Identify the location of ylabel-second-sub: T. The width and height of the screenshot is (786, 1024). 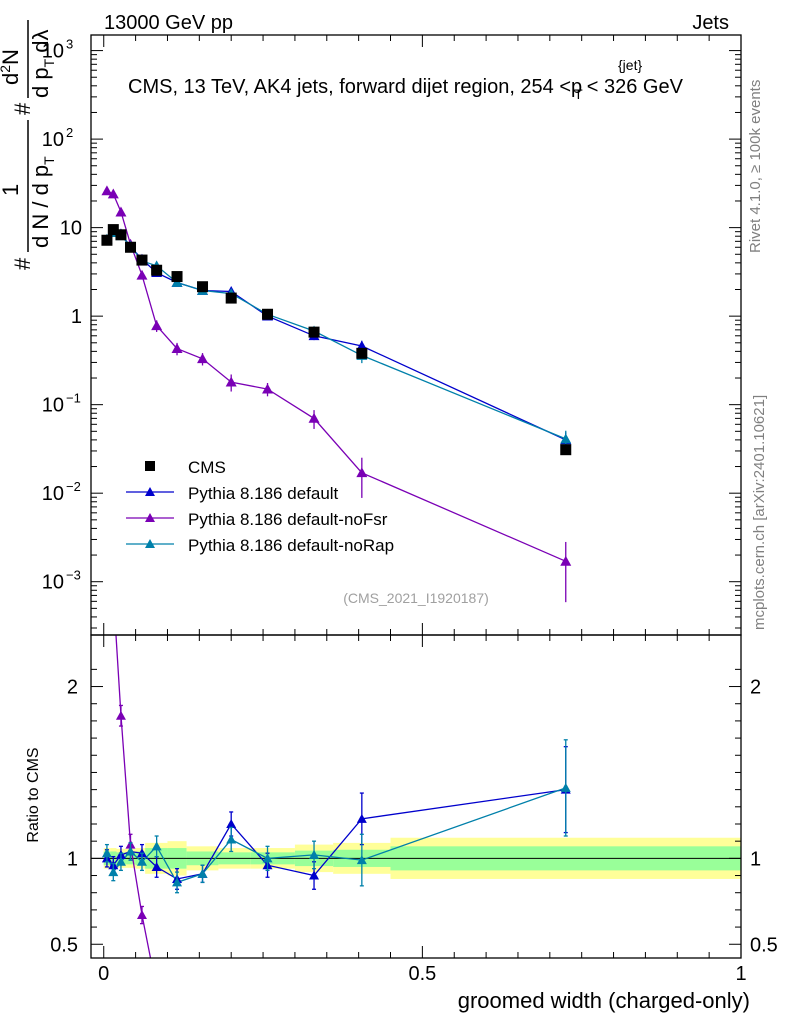
(49, 160).